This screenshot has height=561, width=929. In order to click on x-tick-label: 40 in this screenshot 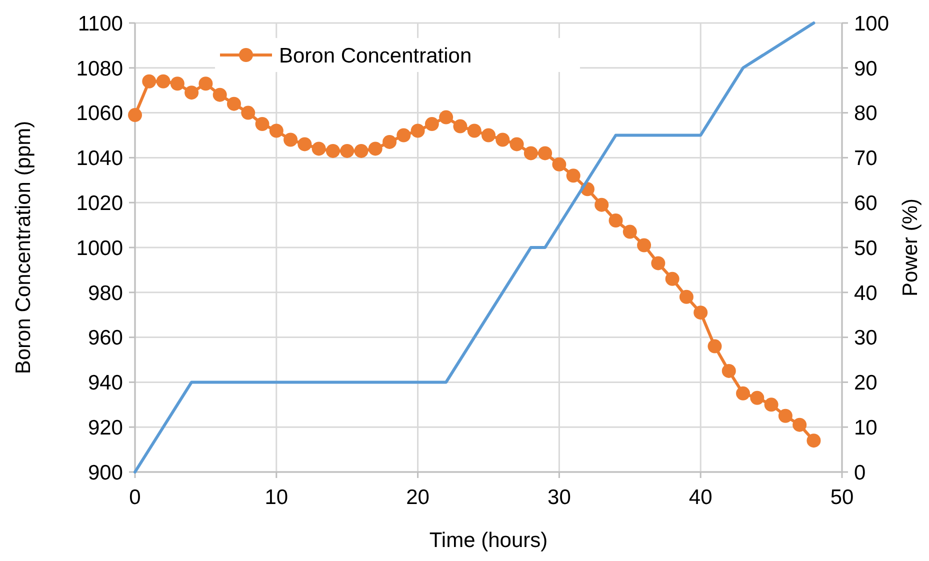, I will do `click(700, 497)`.